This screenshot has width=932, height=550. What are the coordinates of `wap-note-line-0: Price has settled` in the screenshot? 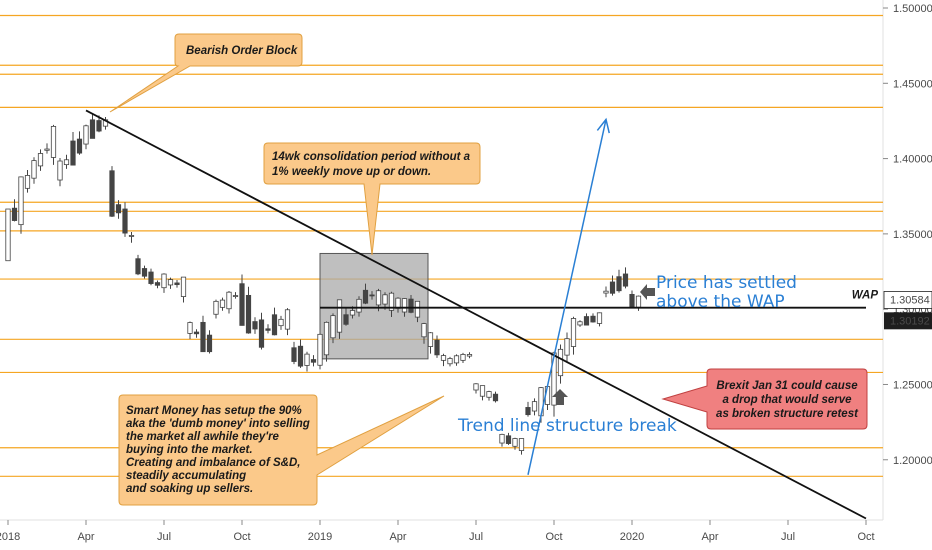 It's located at (726, 283).